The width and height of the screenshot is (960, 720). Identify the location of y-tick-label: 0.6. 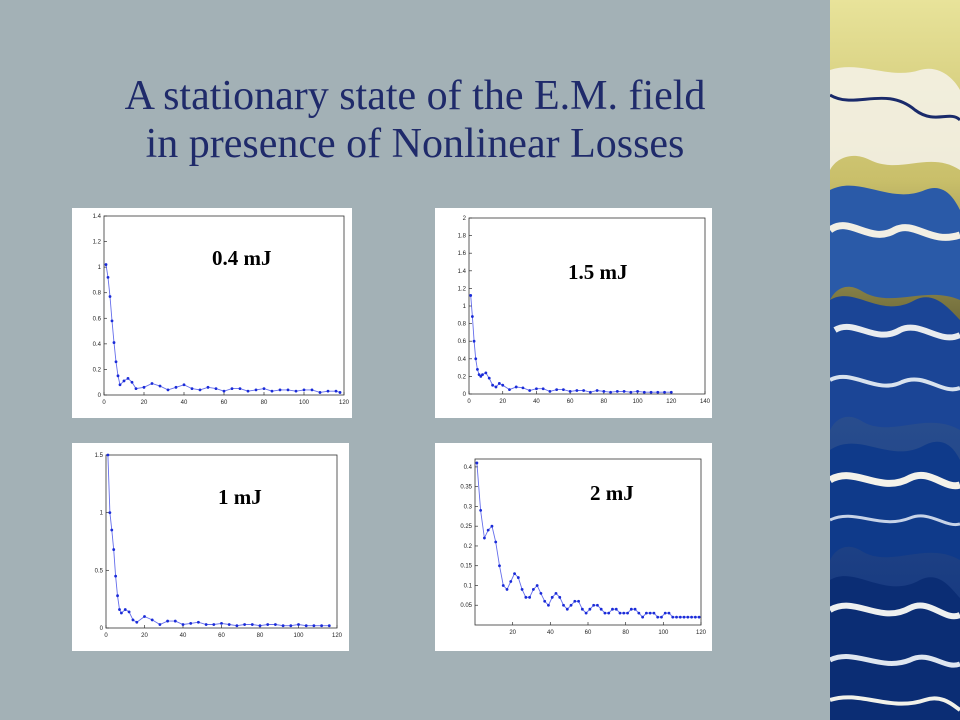
(97, 319).